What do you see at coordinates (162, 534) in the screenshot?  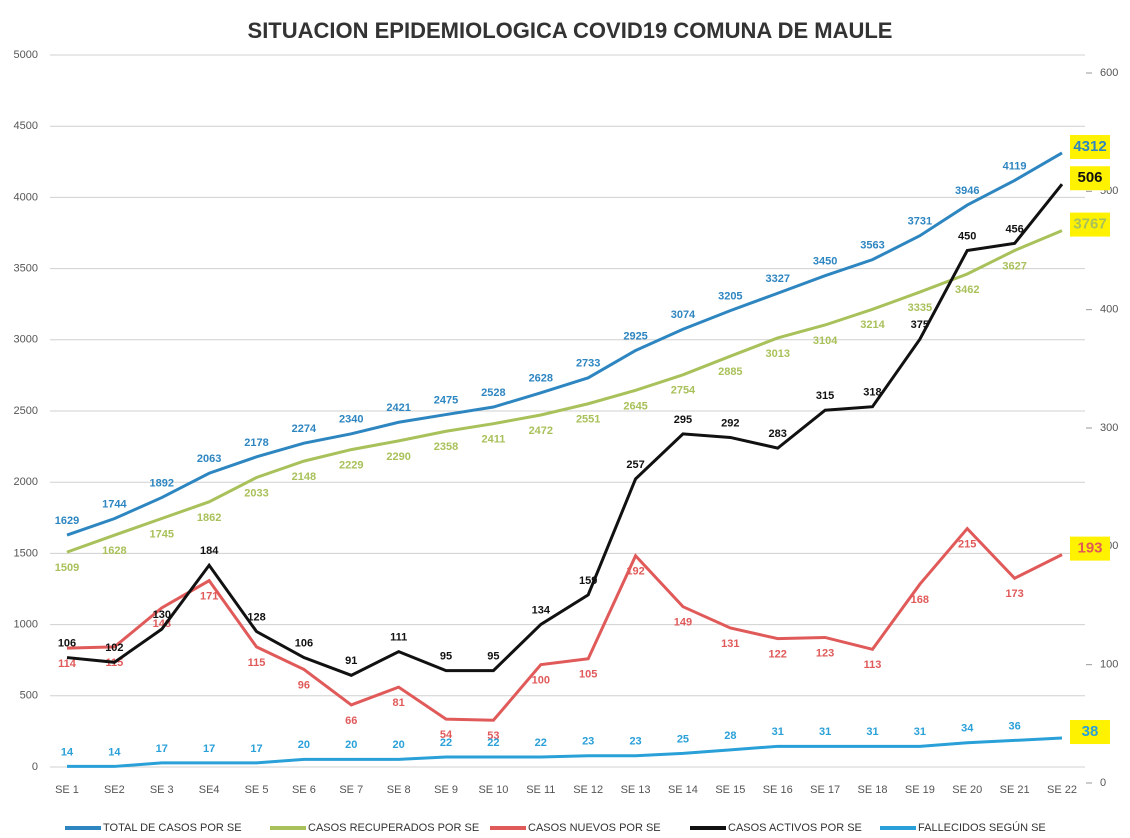 I see `data-label: 1745` at bounding box center [162, 534].